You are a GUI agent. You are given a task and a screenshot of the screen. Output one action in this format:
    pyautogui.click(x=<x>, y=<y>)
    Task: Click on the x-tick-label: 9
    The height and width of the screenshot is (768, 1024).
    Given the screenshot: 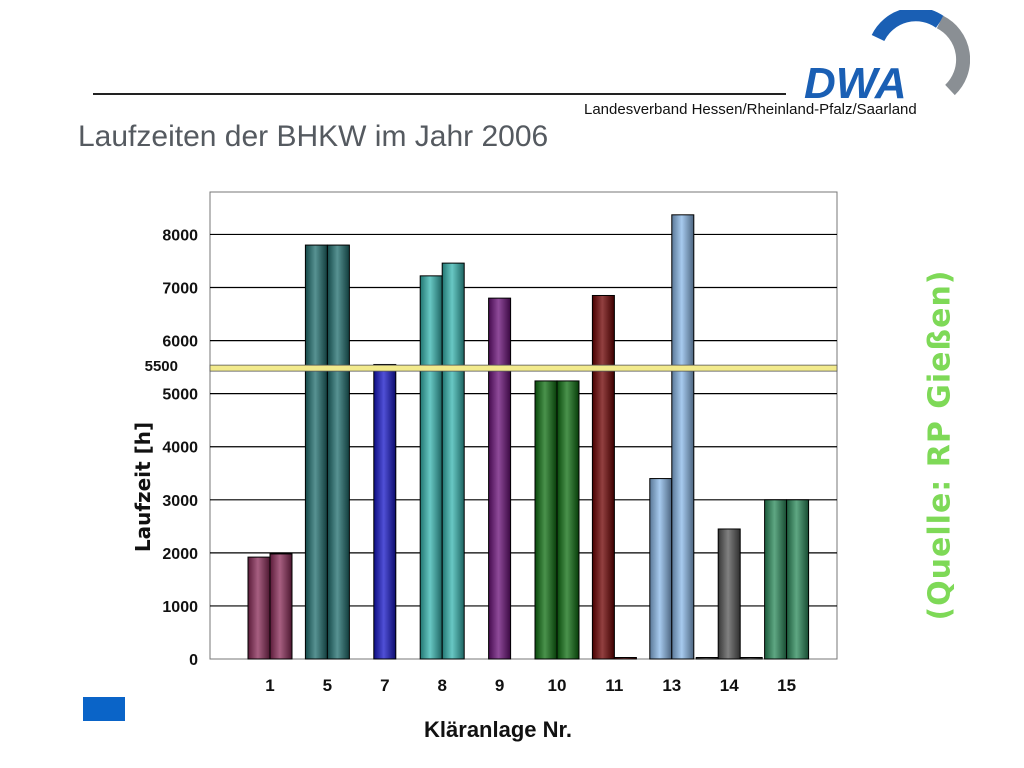 What is the action you would take?
    pyautogui.click(x=499, y=685)
    